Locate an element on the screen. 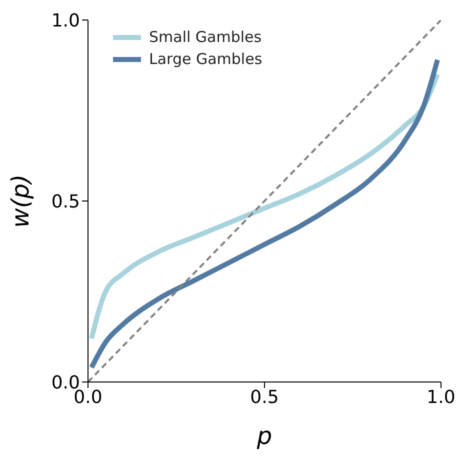 The height and width of the screenshot is (460, 465). x-tick-label: 0.5 is located at coordinates (264, 397).